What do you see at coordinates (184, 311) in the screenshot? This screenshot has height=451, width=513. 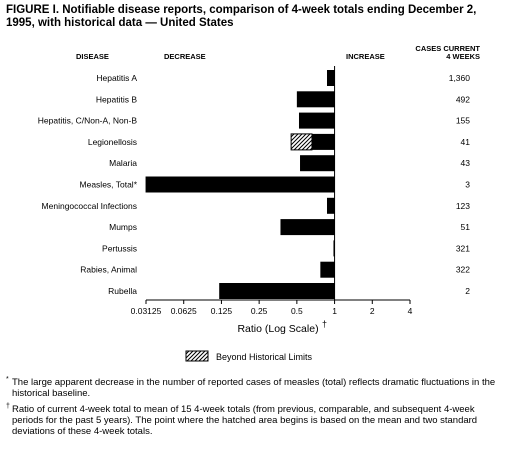 I see `x-tick-label: 0.0625` at bounding box center [184, 311].